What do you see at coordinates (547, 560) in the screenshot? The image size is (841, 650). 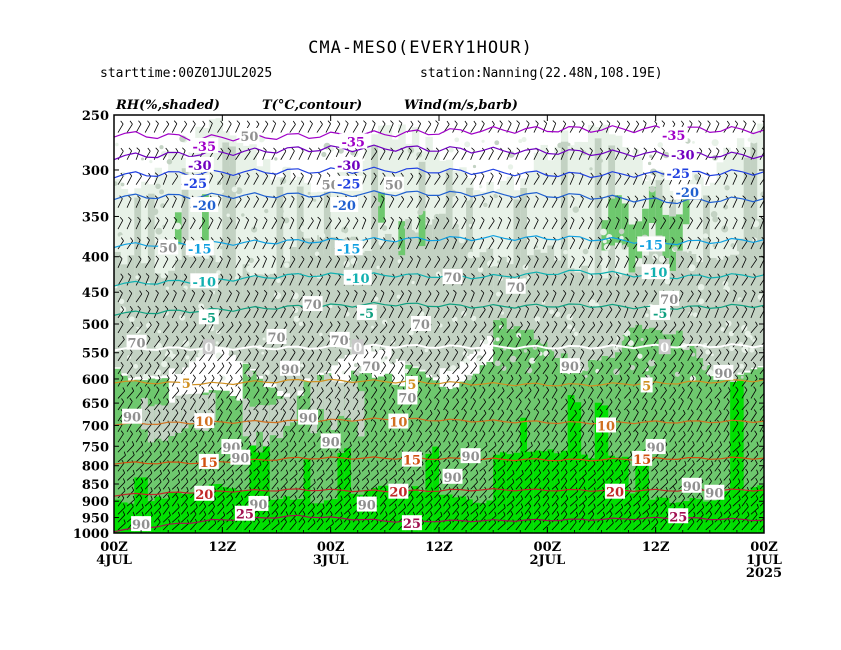 I see `x-tick-label: 2JUL` at bounding box center [547, 560].